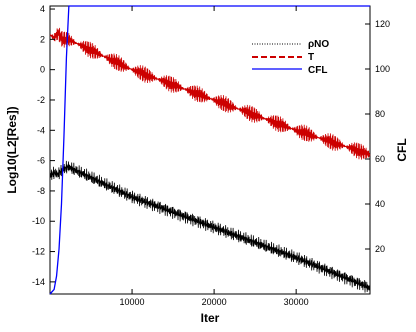 The width and height of the screenshot is (416, 332). What do you see at coordinates (311, 57) in the screenshot?
I see `legend-label-t: T` at bounding box center [311, 57].